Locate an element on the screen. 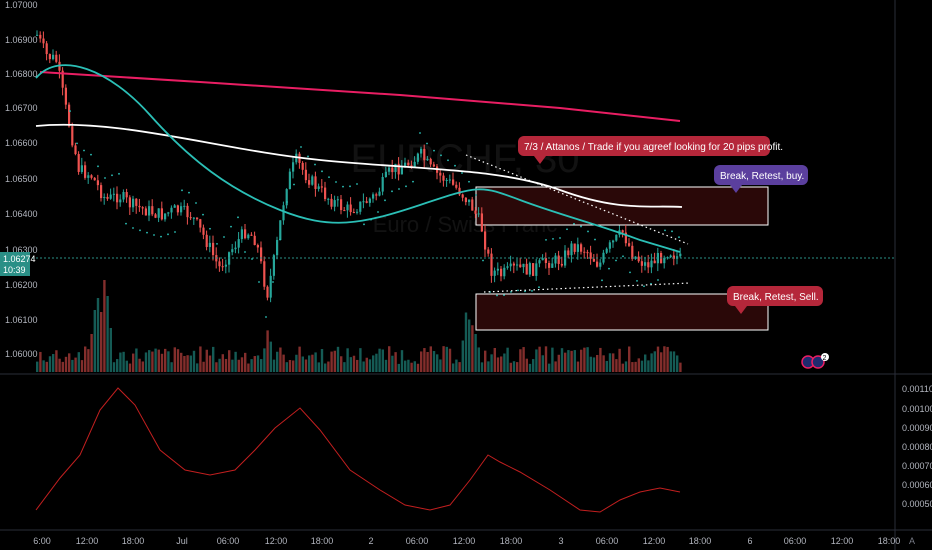 Image resolution: width=932 pixels, height=550 pixels. drawing-tools is located at coordinates (578, 223).